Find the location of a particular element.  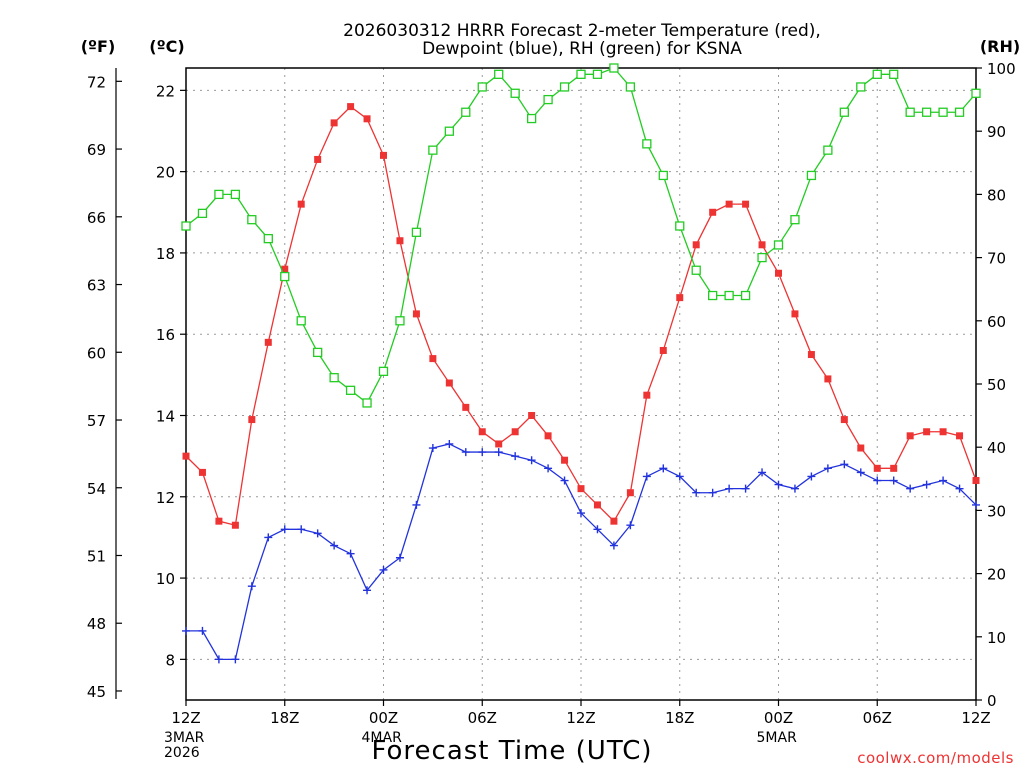

date-label: 5MAR is located at coordinates (777, 738).